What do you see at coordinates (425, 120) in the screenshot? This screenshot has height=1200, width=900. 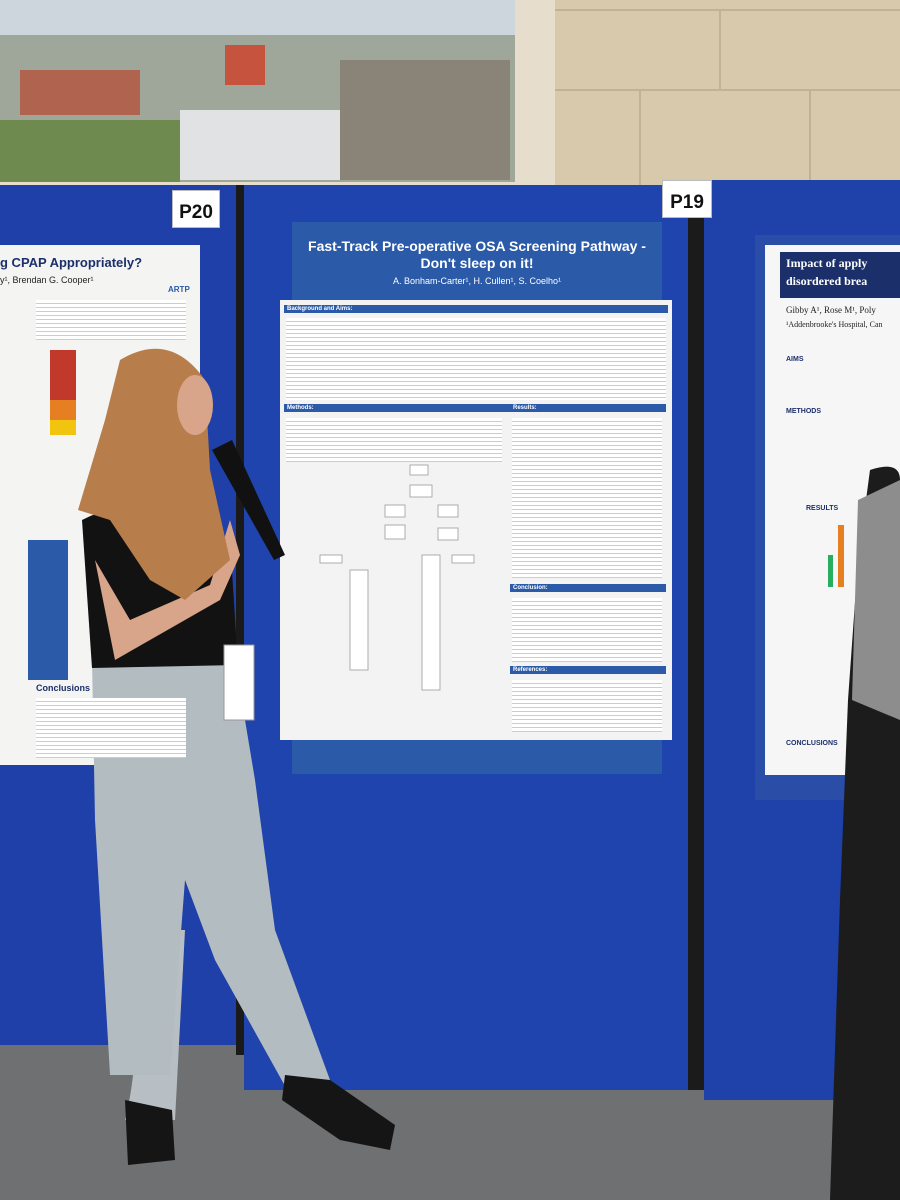 I see `painting-houses` at bounding box center [425, 120].